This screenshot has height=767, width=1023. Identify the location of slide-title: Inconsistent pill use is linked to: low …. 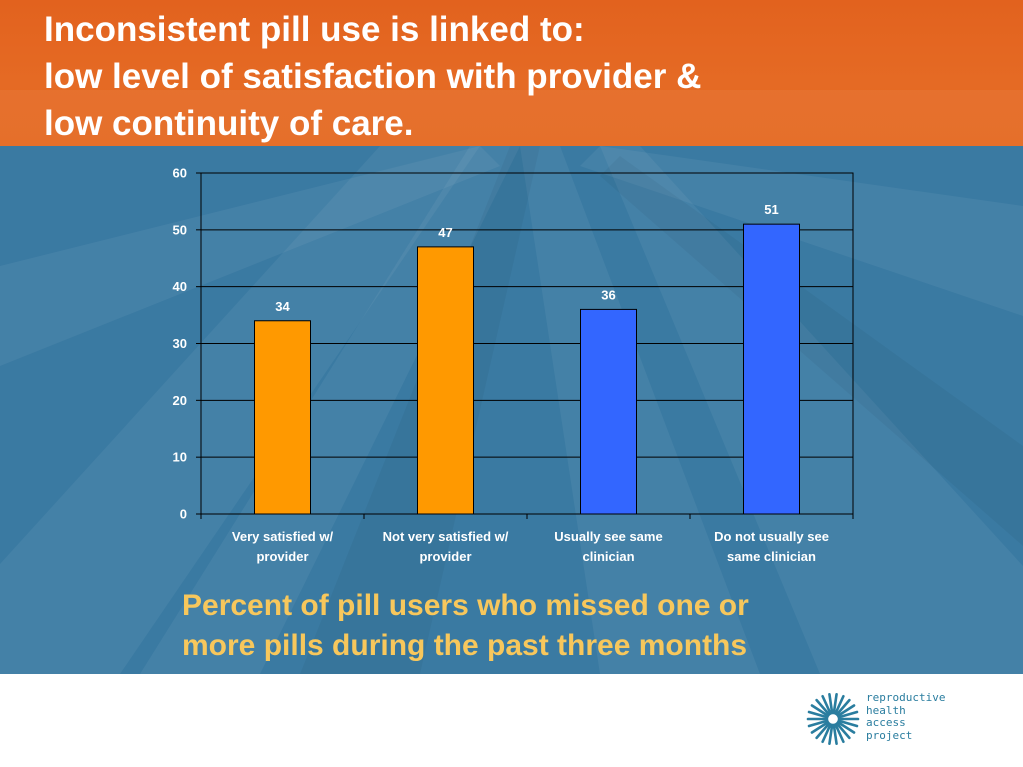
(372, 76).